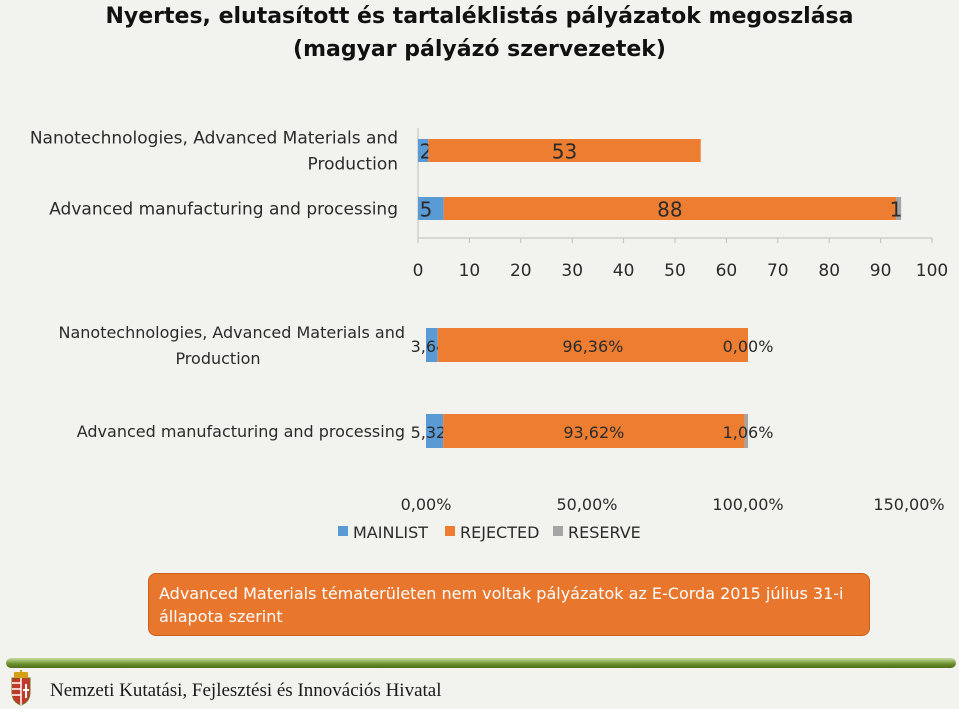 The width and height of the screenshot is (959, 709). I want to click on chart2-x-tick-label: 150,00%, so click(908, 504).